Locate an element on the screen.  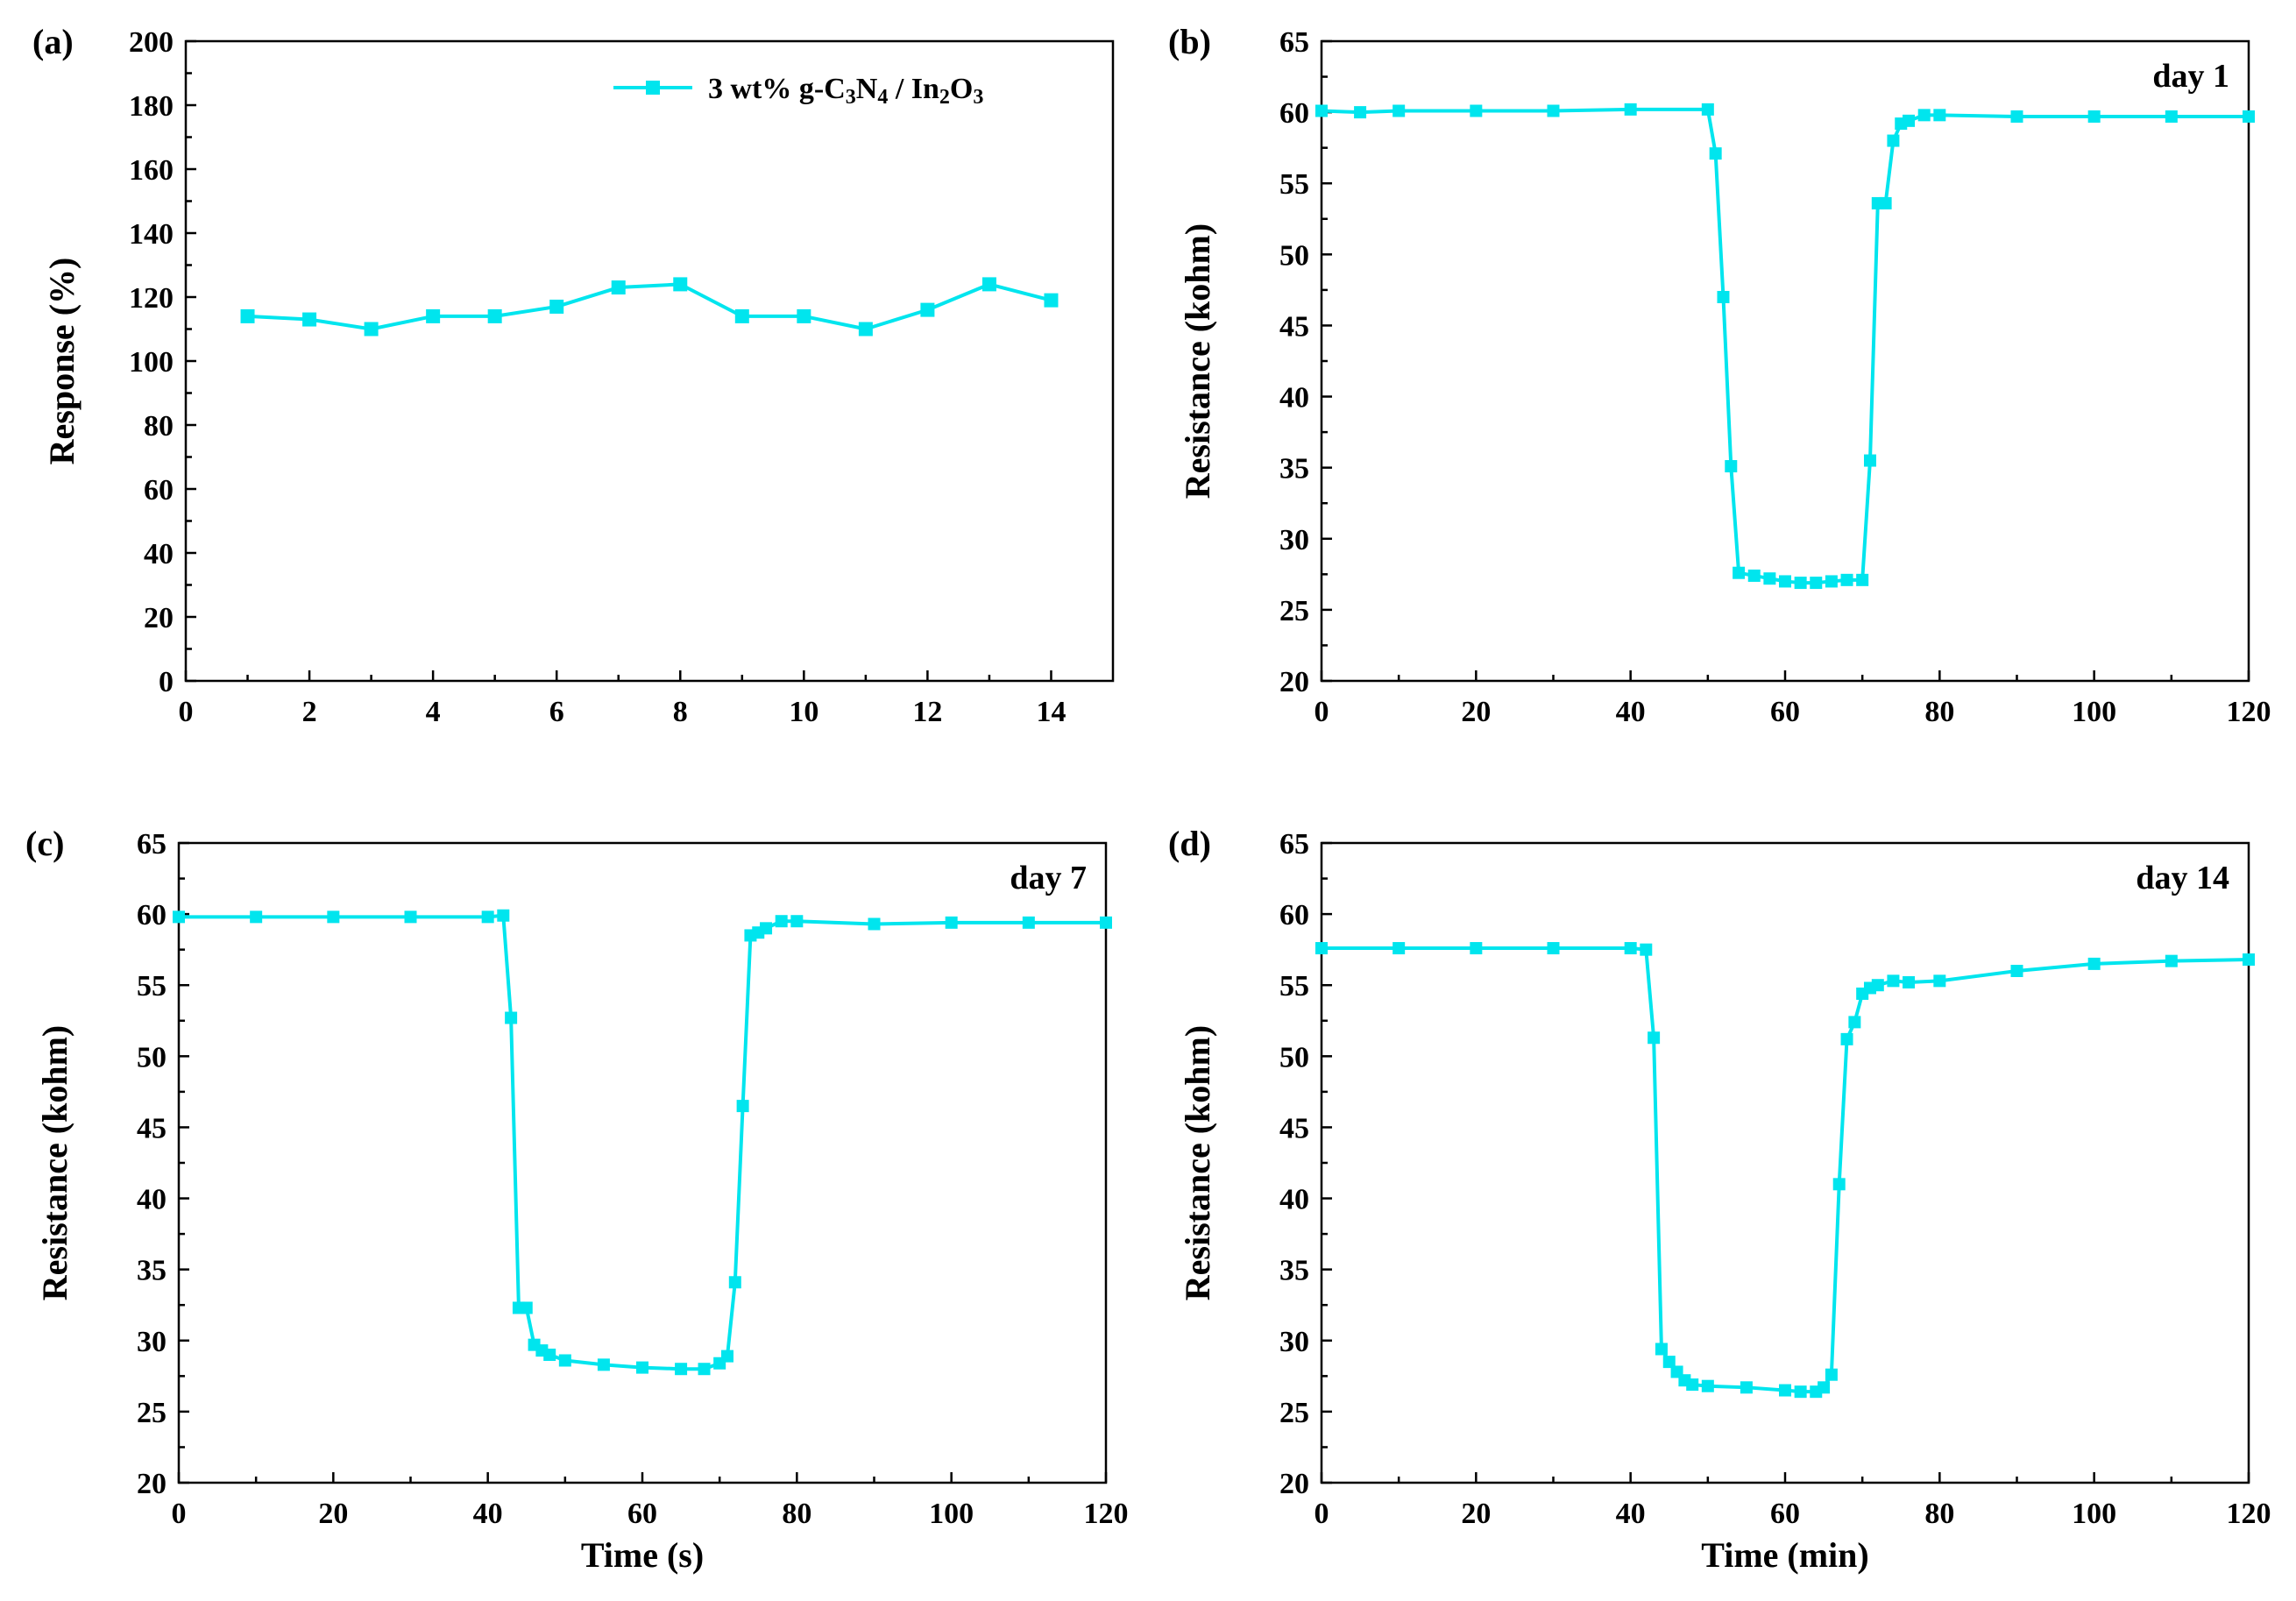
y-tick-label: 80 is located at coordinates (159, 427).